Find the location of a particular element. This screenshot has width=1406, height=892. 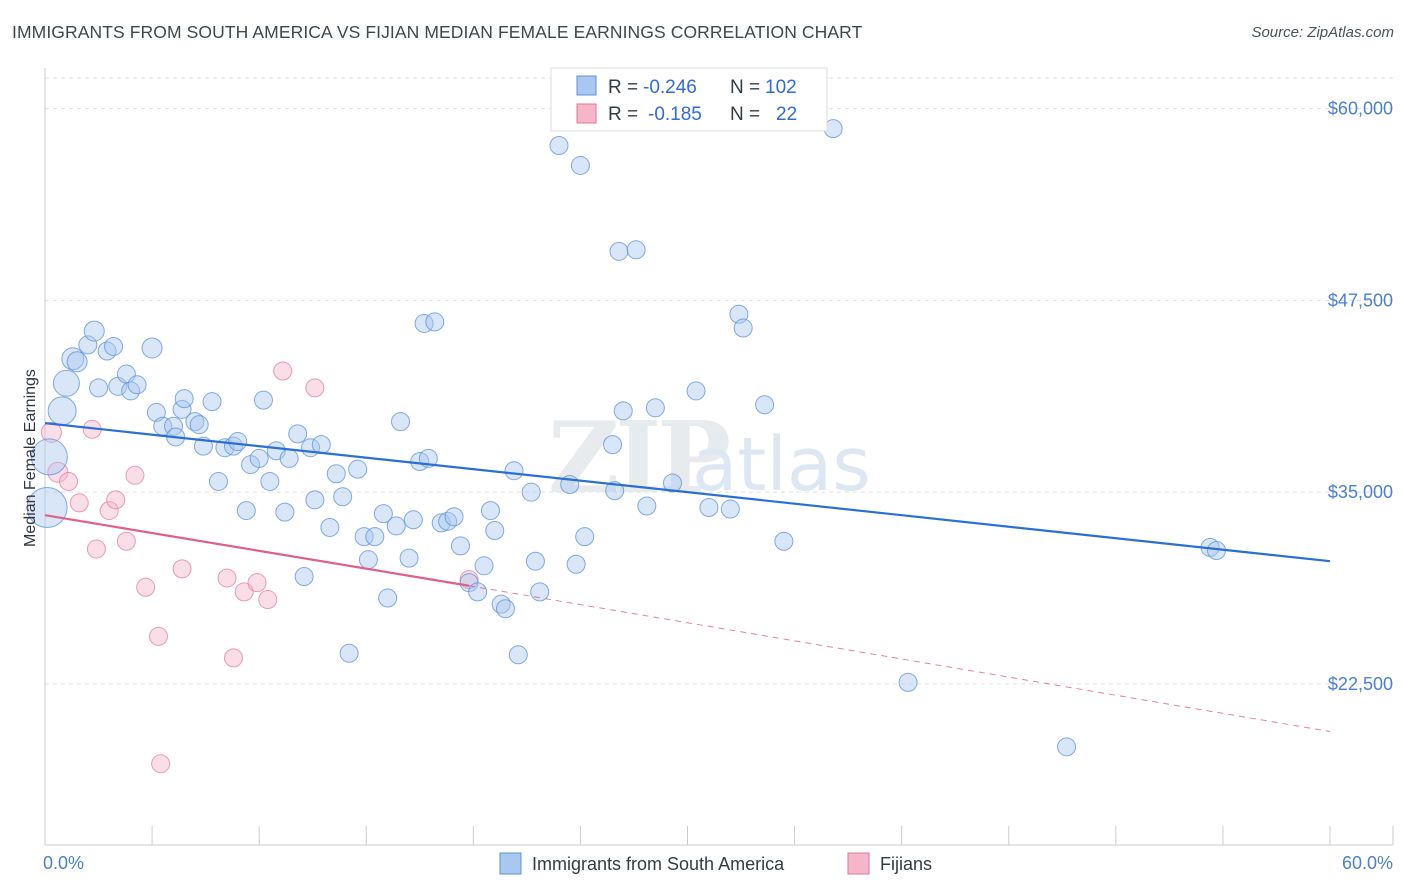

legend-n-value-blue: 102 is located at coordinates (781, 87).